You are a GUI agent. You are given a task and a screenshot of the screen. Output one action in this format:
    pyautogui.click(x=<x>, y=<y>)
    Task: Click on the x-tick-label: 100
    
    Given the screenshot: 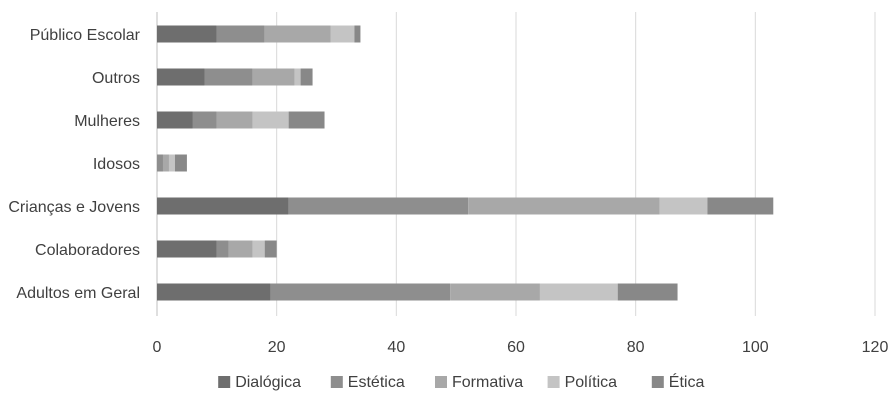 What is the action you would take?
    pyautogui.click(x=755, y=347)
    